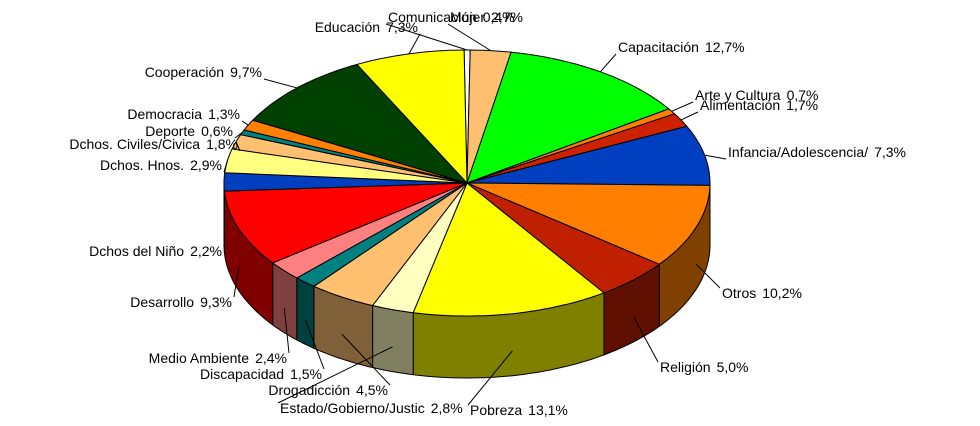 The width and height of the screenshot is (980, 426). I want to click on category-label: Pobreza, so click(496, 410).